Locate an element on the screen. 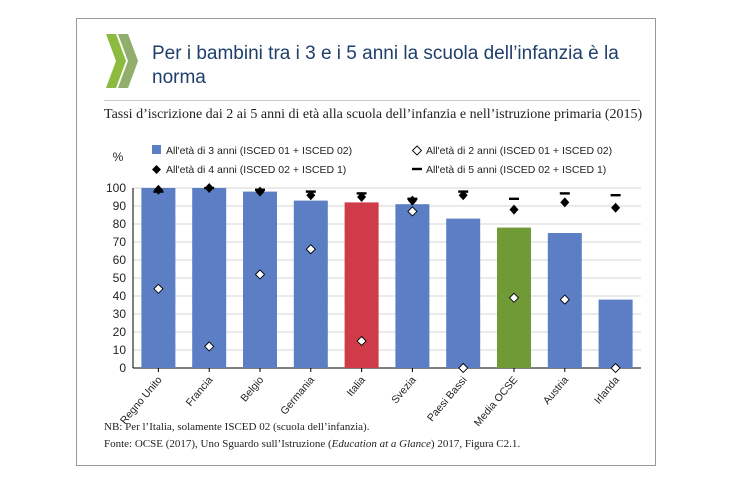 This screenshot has width=730, height=490. oecd-chevrons-icon is located at coordinates (122, 61).